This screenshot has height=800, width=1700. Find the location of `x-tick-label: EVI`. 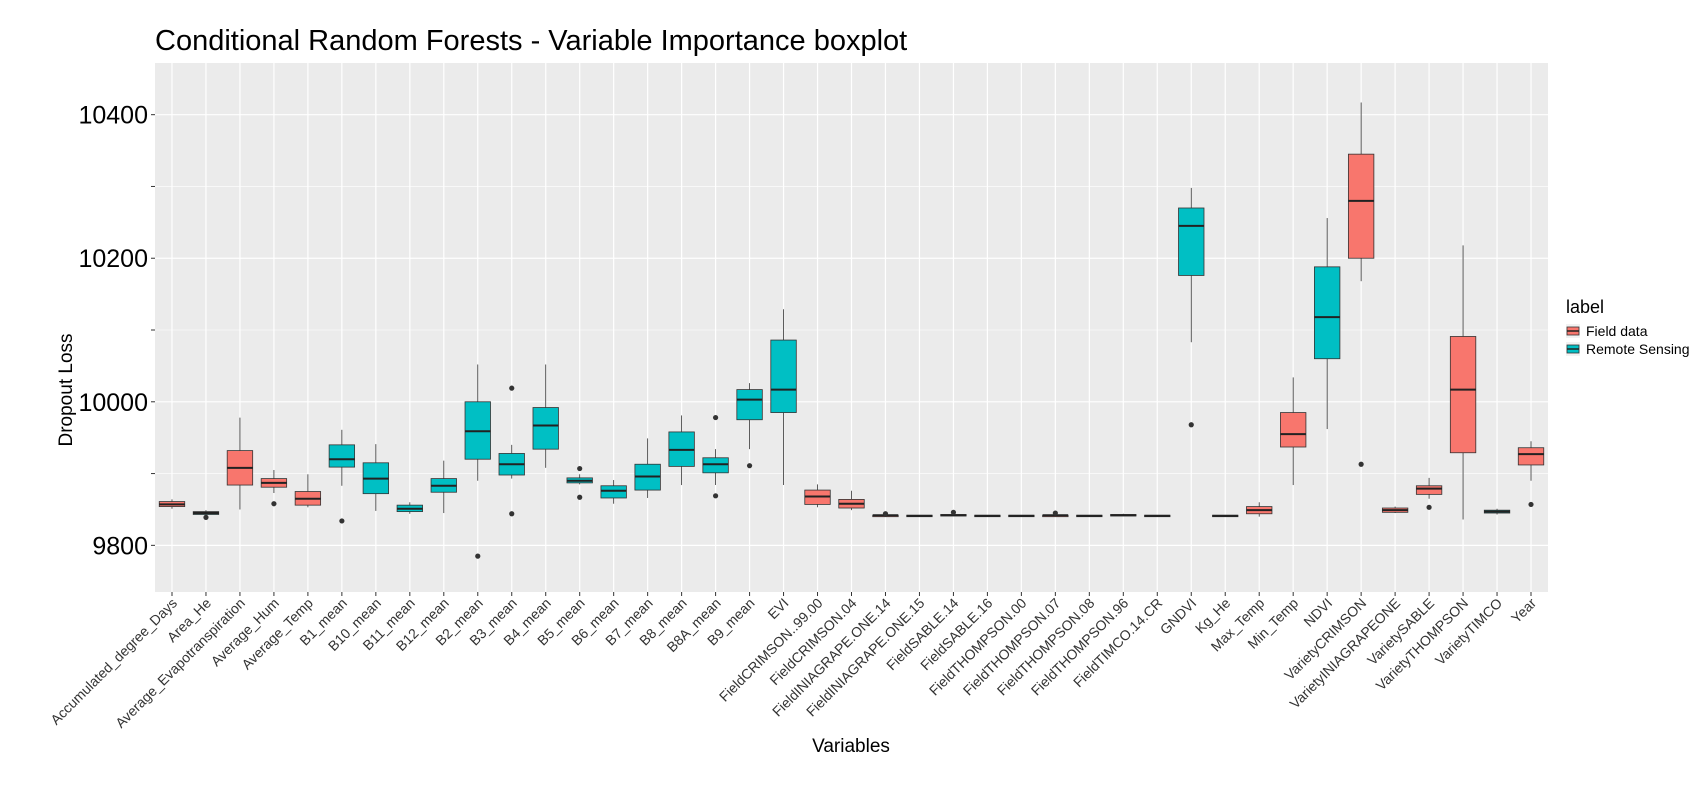

x-tick-label: EVI is located at coordinates (777, 608).